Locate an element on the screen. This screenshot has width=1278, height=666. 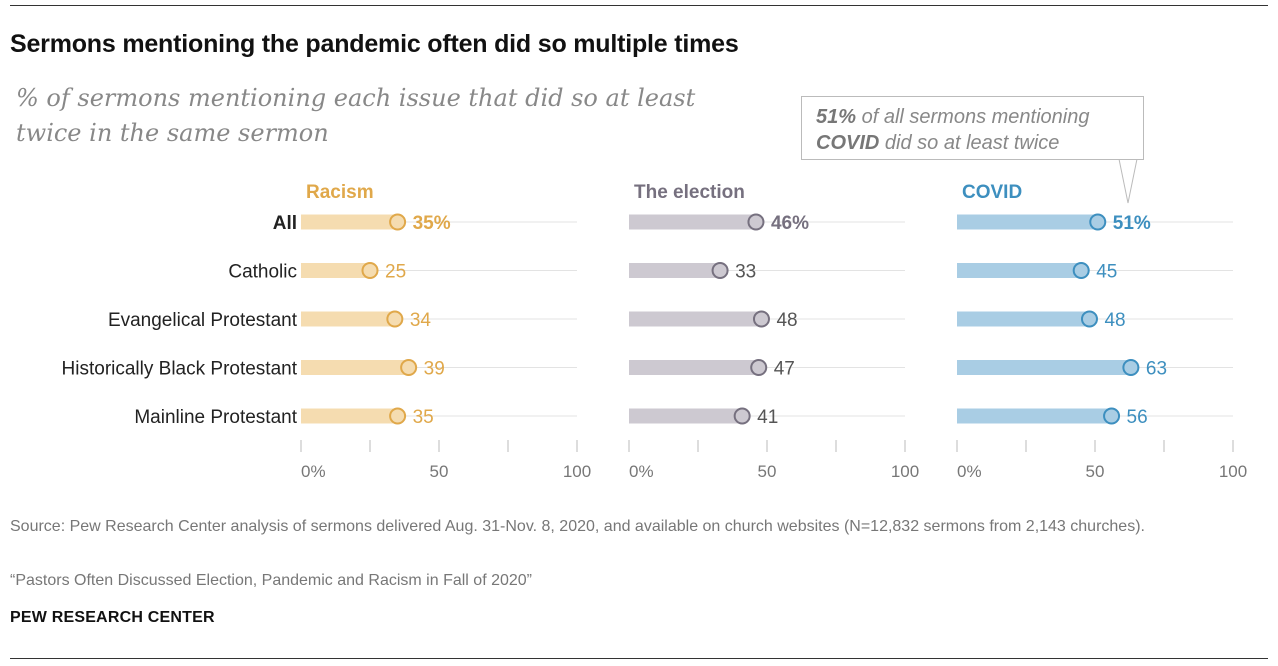
annotation-pct: 51% is located at coordinates (836, 117).